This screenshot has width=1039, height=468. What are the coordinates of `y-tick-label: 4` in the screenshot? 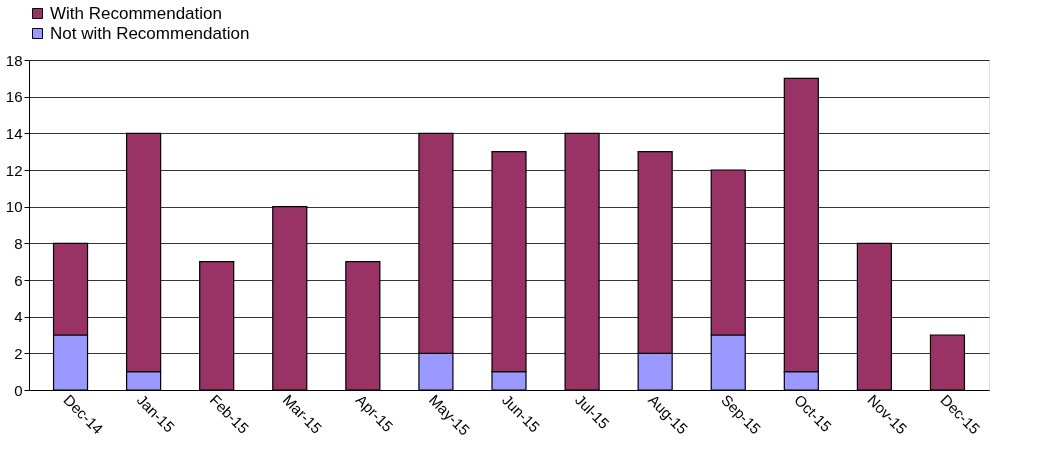 It's located at (18, 317).